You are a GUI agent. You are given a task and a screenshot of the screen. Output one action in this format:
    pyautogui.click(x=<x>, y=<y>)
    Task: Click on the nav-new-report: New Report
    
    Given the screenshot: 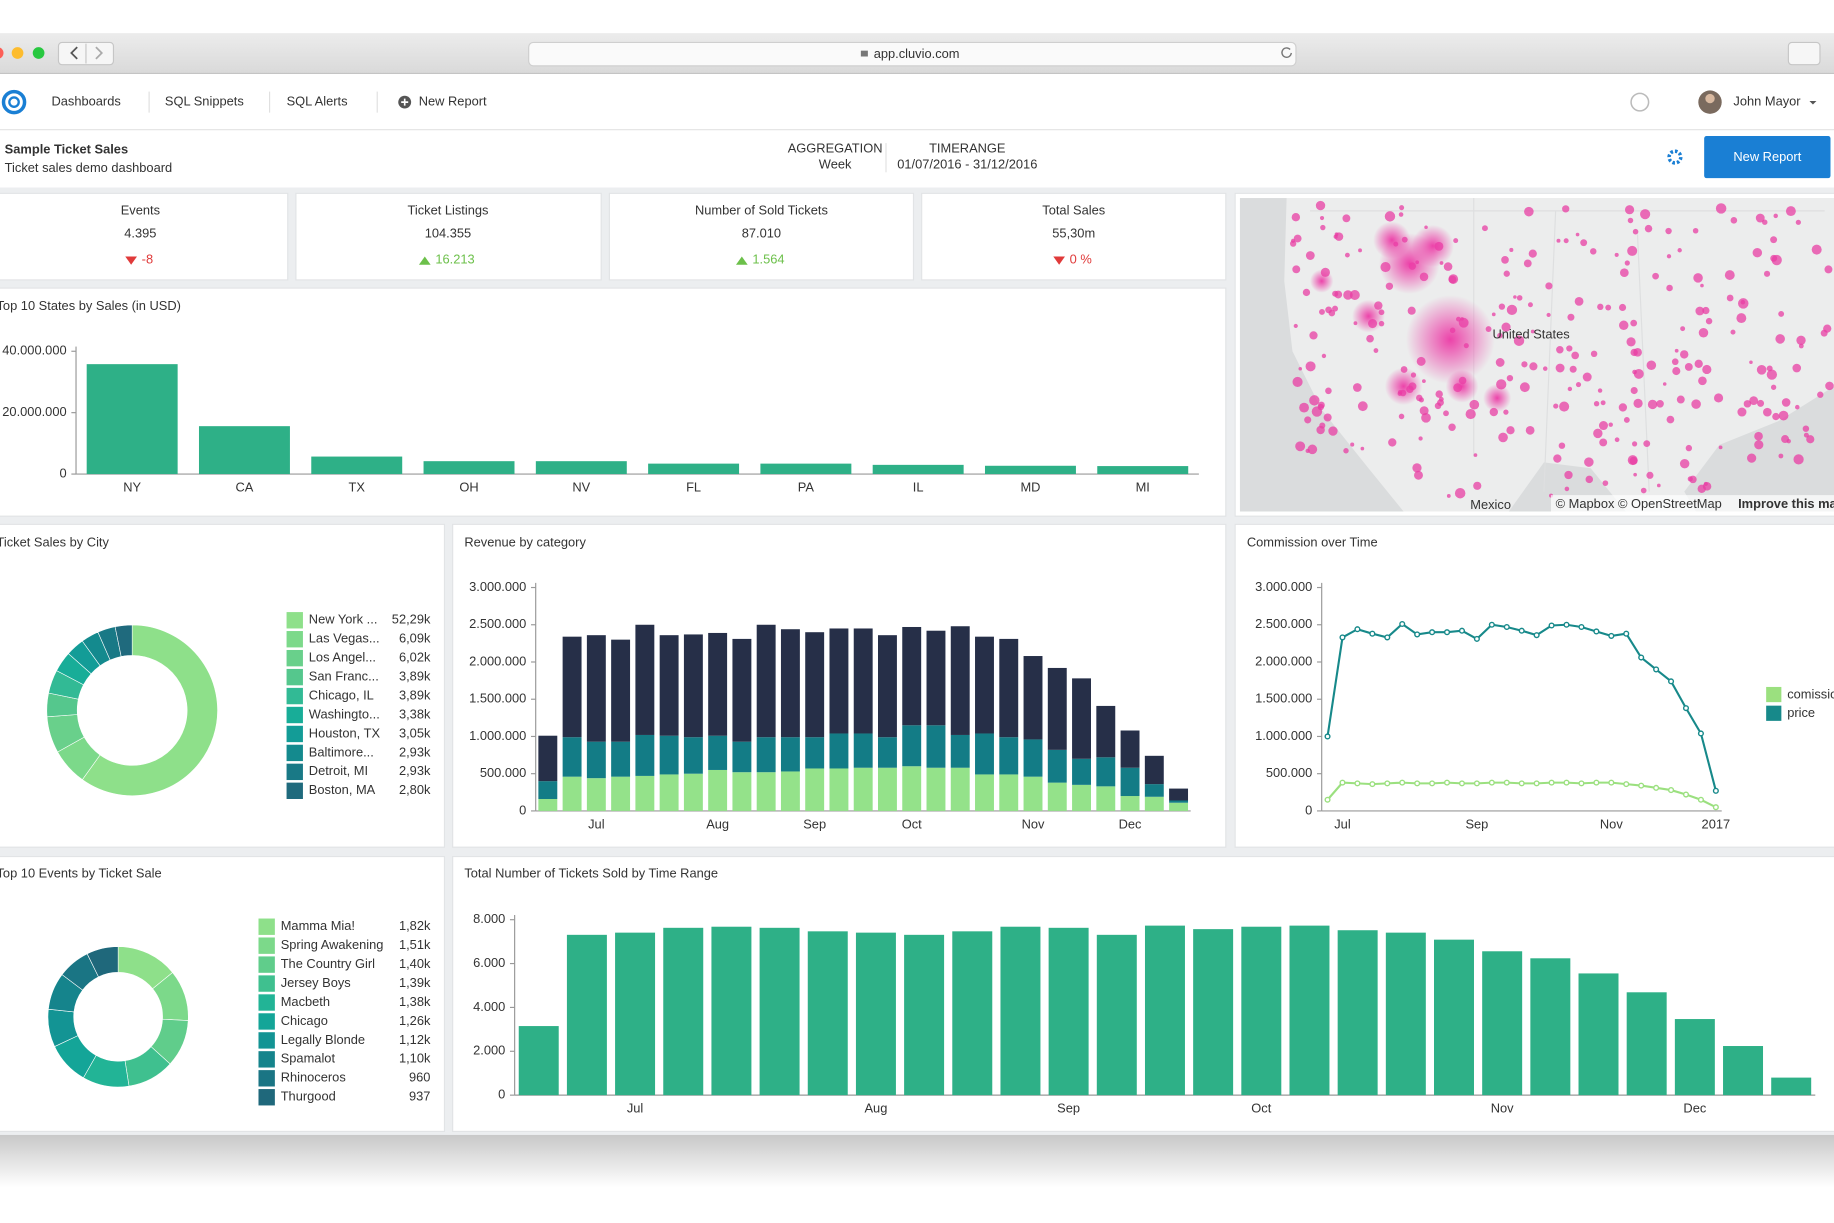 What is the action you would take?
    pyautogui.click(x=453, y=101)
    